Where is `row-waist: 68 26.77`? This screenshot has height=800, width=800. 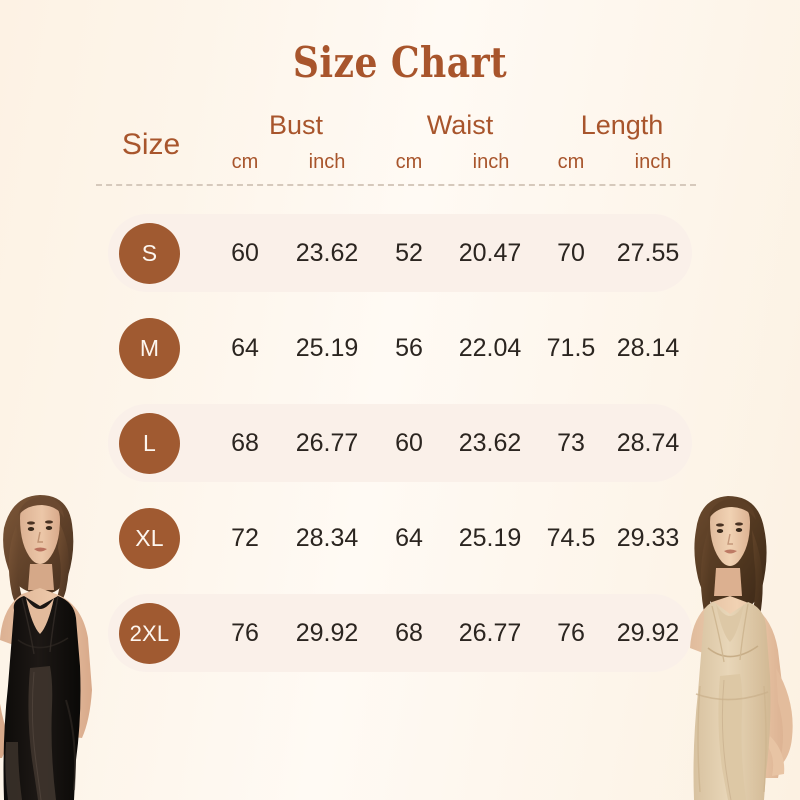
row-waist: 68 26.77 is located at coordinates (459, 633).